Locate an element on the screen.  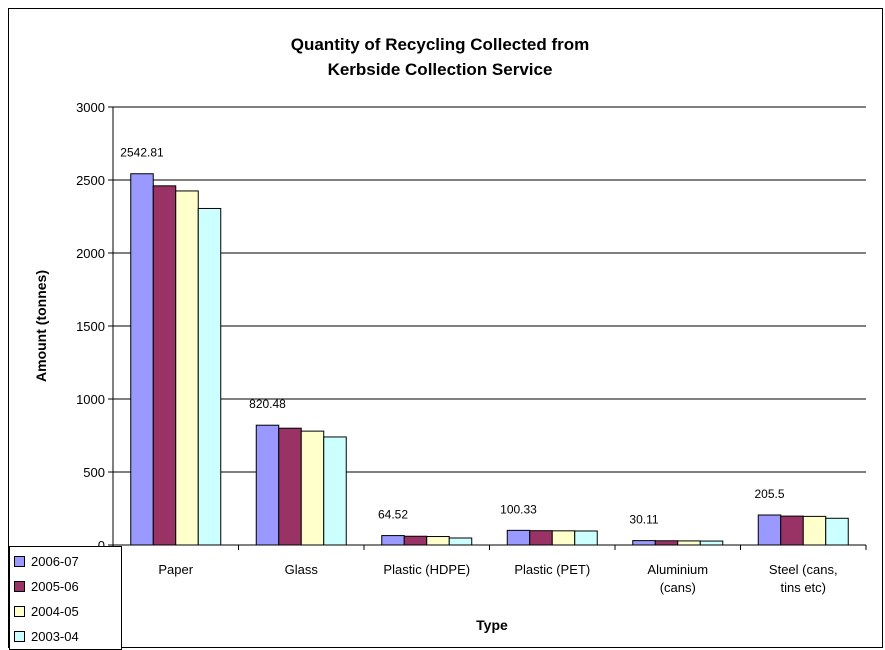
chart-title-line: Quantity of Recycling Collected from is located at coordinates (440, 44).